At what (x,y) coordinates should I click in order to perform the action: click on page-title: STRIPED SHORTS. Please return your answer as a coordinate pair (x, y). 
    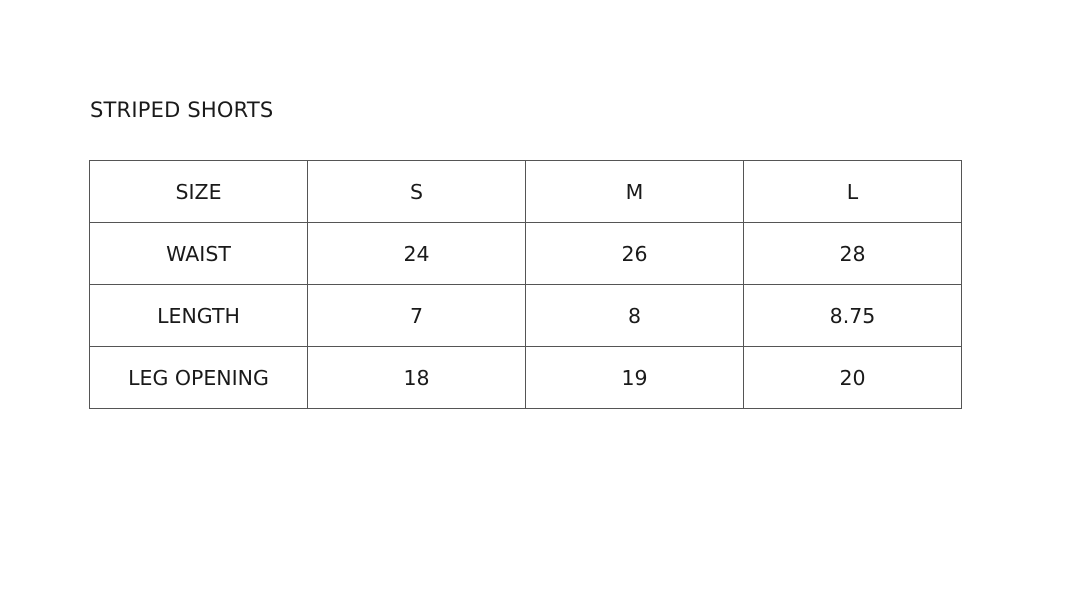
    Looking at the image, I should click on (182, 110).